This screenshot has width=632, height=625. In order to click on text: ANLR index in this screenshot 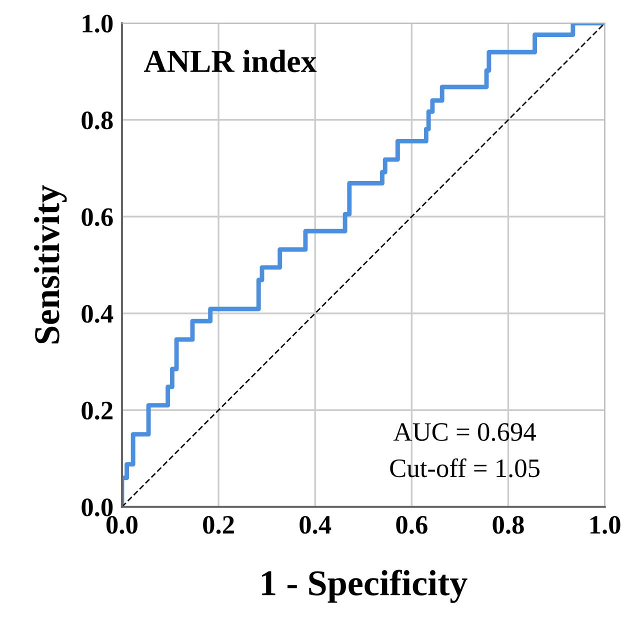, I will do `click(230, 61)`.